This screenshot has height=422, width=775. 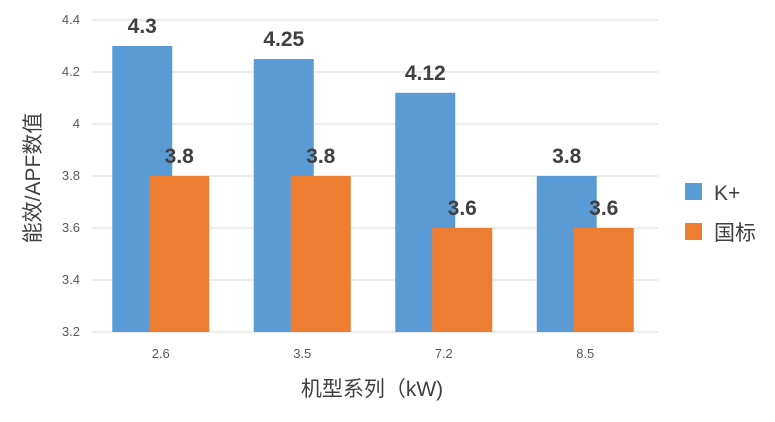 I want to click on x-tick-label: 3.5, so click(x=302, y=353).